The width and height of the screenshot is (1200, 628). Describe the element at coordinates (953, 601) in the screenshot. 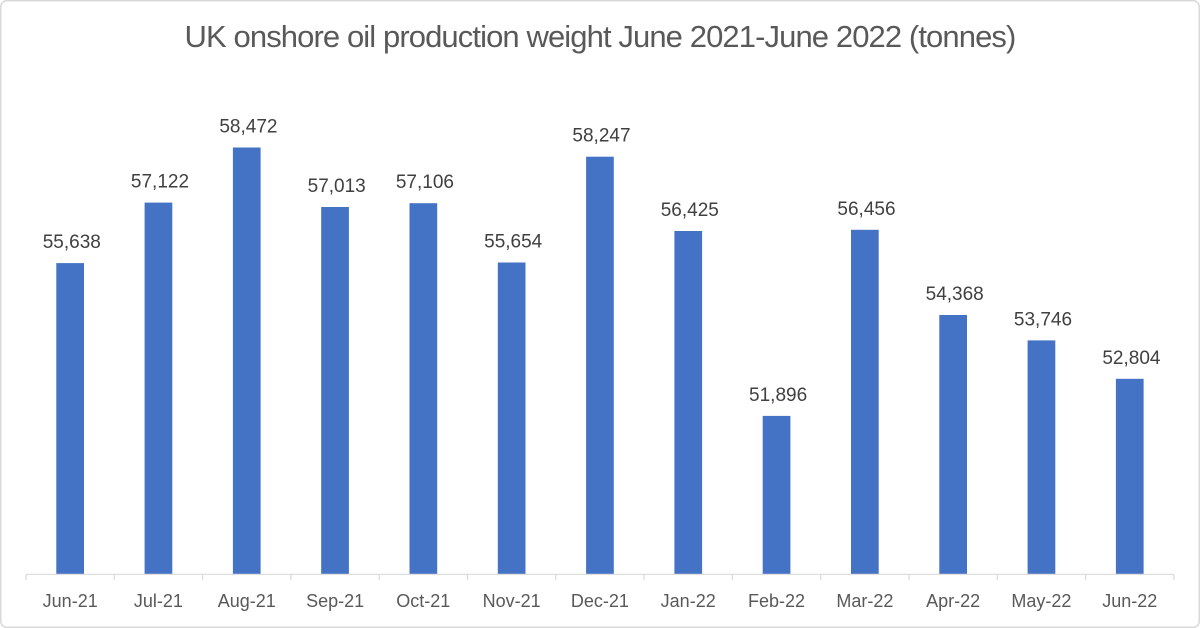

I see `svg-text: Apr-22` at that location.